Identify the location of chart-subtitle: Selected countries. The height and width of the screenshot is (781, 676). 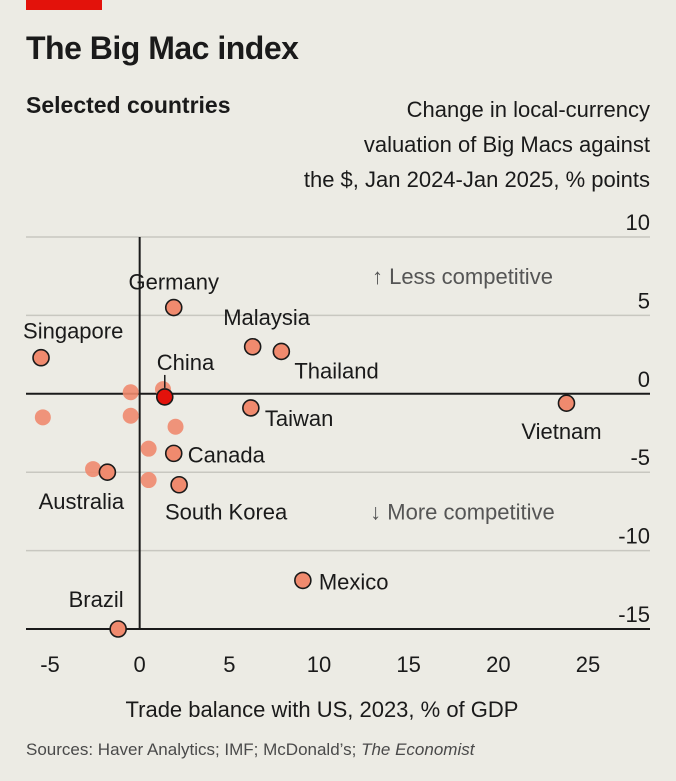
(128, 105).